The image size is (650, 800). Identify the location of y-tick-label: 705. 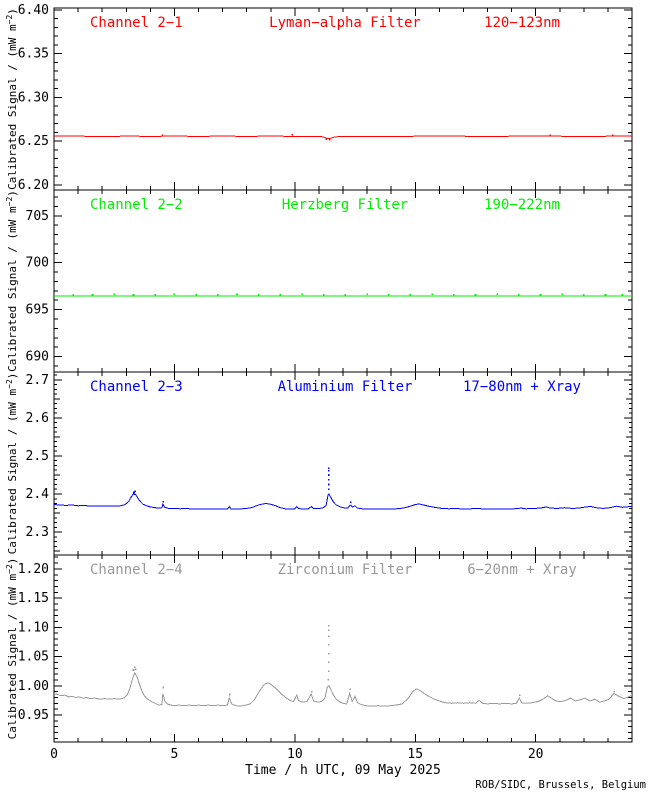
(37, 216).